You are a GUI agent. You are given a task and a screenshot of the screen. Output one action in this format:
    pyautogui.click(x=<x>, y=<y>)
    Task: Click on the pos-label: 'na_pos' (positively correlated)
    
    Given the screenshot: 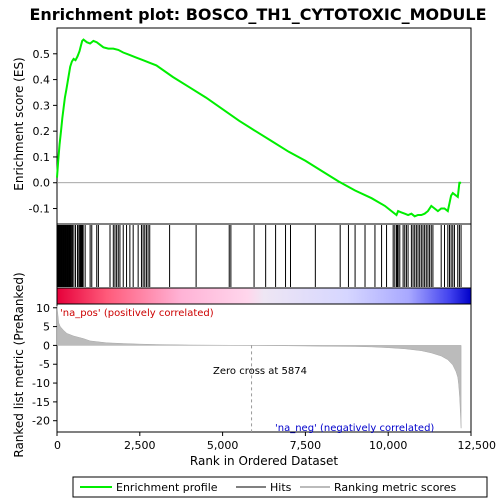 What is the action you would take?
    pyautogui.click(x=137, y=313)
    